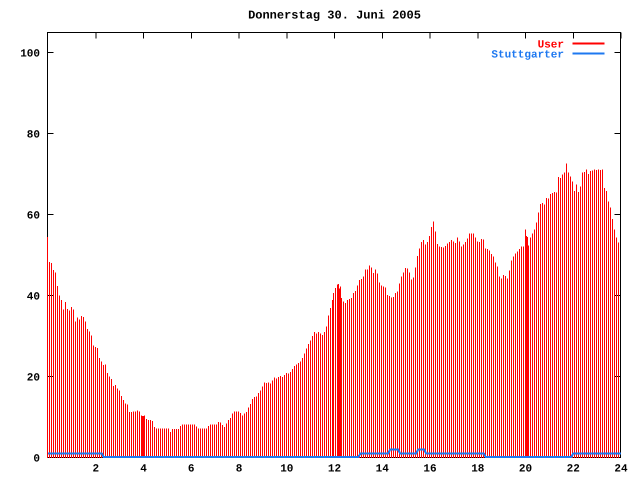  I want to click on svg-text: Stuttgarter, so click(527, 56).